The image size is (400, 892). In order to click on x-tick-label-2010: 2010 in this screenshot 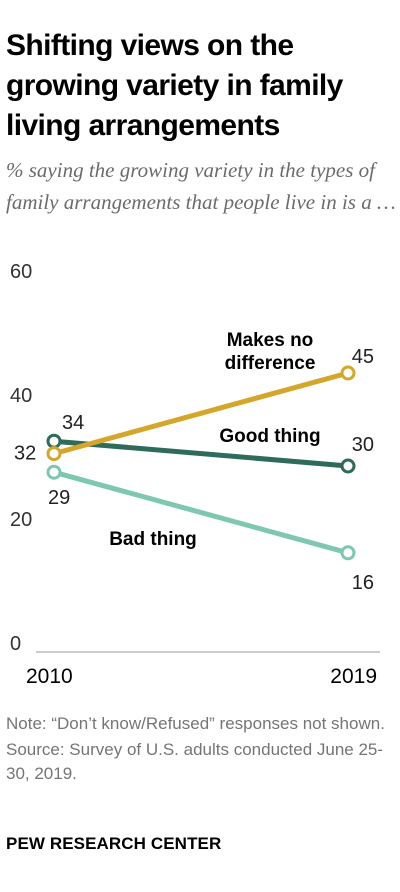, I will do `click(49, 676)`.